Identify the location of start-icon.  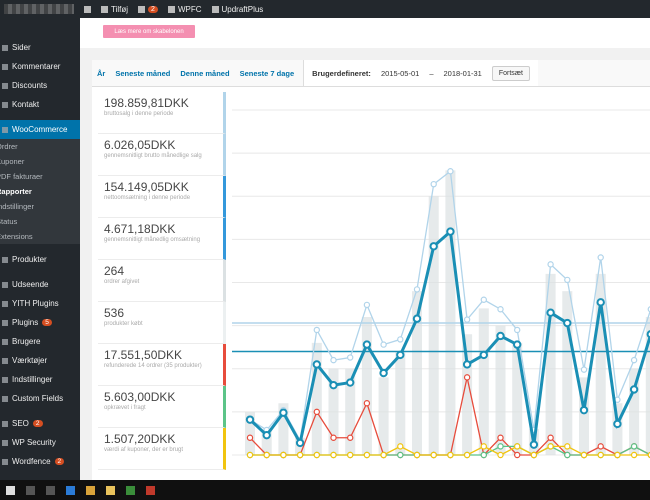
(10, 490).